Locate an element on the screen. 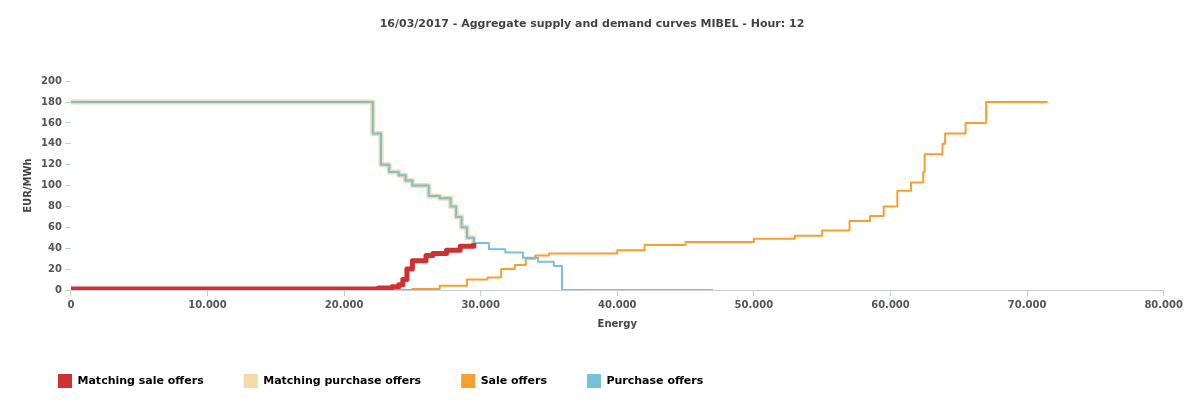 Image resolution: width=1194 pixels, height=405 pixels. x-tick-label: 0 is located at coordinates (71, 304).